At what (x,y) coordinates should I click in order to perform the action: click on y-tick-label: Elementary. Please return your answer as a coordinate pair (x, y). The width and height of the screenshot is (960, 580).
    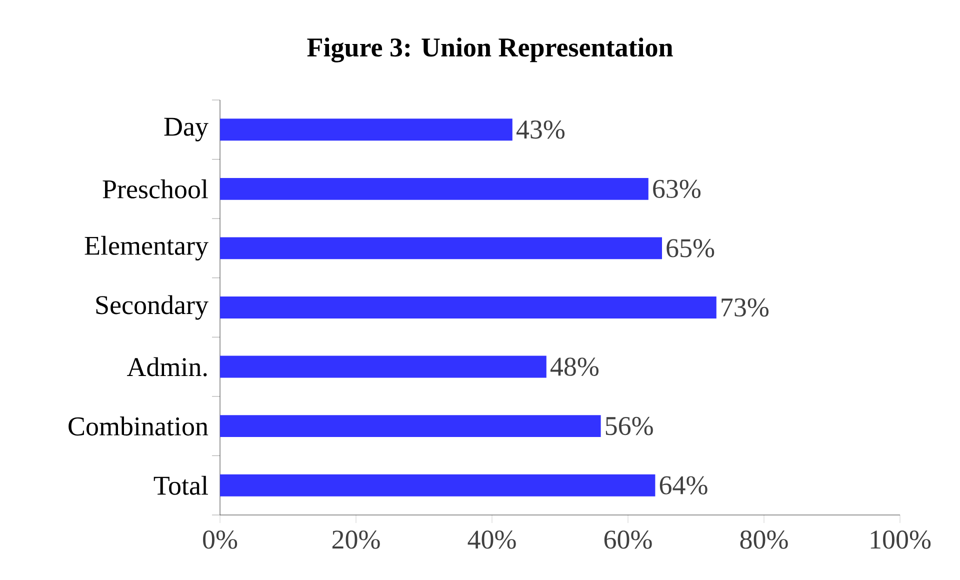
    Looking at the image, I should click on (146, 248).